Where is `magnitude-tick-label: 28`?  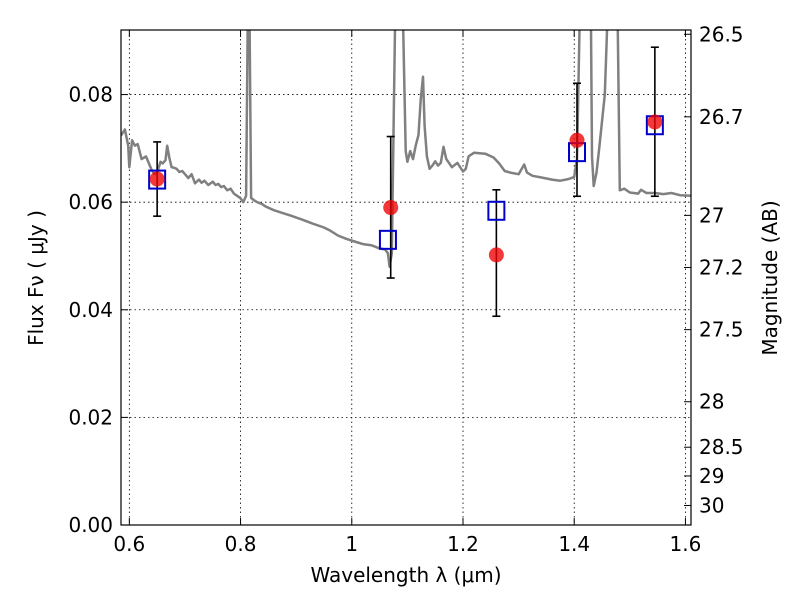
magnitude-tick-label: 28 is located at coordinates (711, 402).